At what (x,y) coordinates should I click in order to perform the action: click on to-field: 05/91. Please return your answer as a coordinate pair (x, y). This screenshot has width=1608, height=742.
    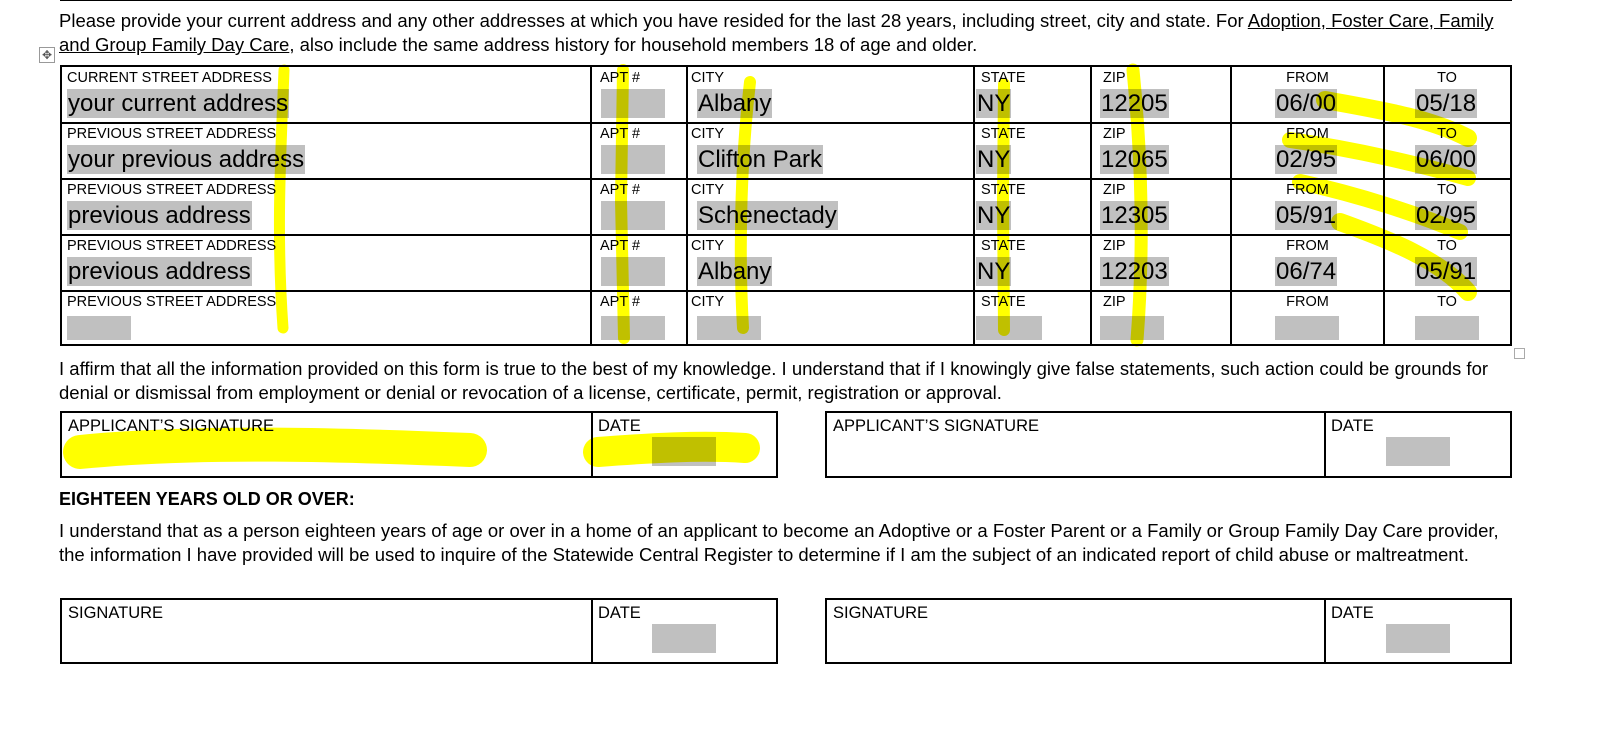
    Looking at the image, I should click on (1446, 271).